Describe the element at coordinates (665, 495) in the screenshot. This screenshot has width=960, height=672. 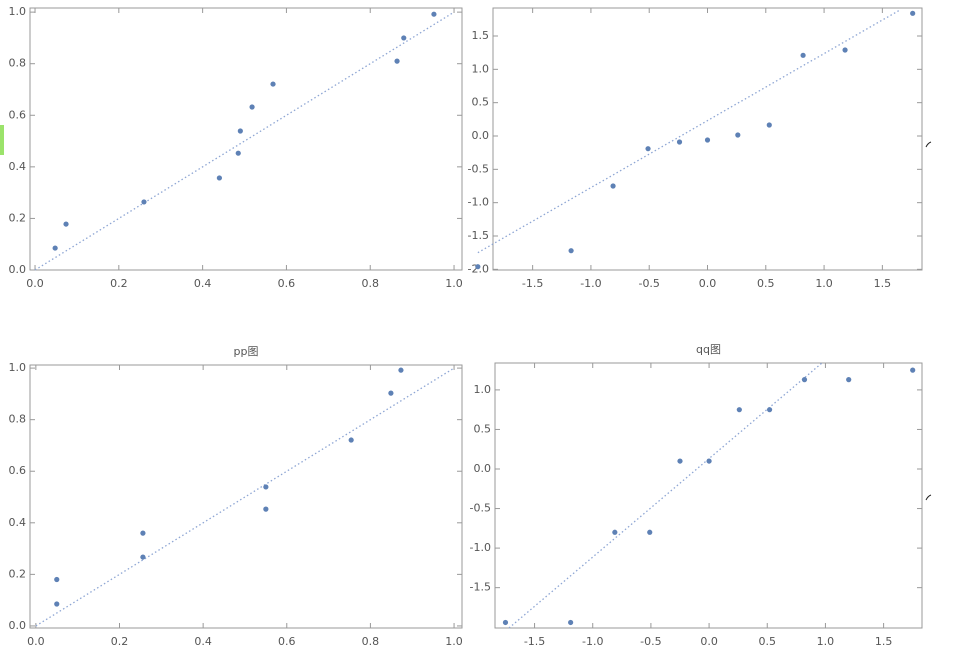
I see `reference-line` at that location.